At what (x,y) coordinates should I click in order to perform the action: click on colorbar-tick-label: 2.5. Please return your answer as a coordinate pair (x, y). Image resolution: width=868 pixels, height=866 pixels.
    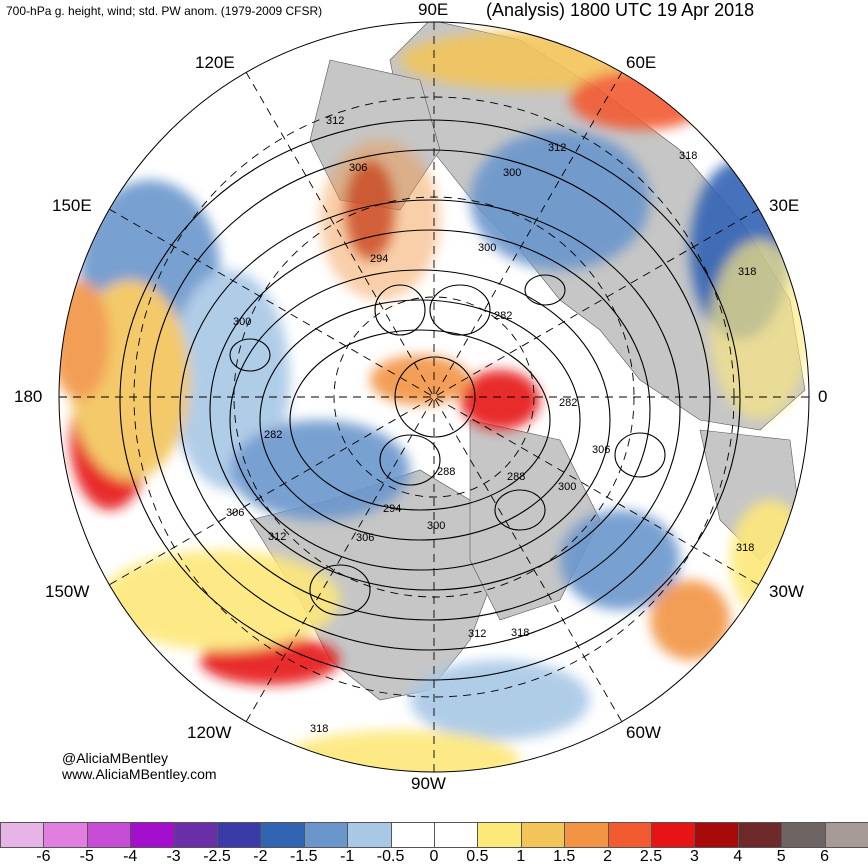
    Looking at the image, I should click on (651, 856).